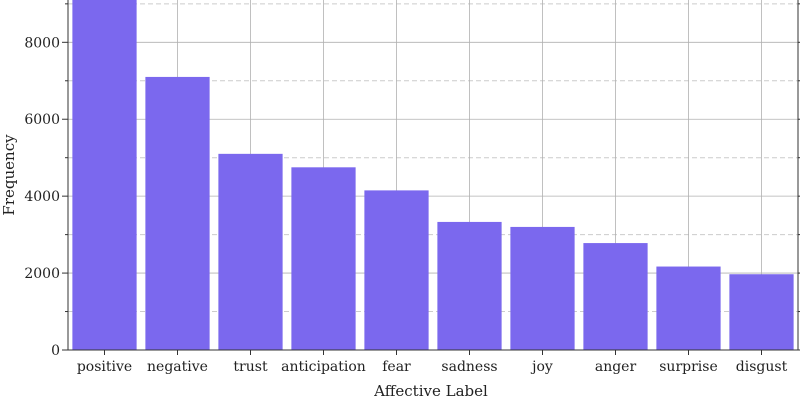  What do you see at coordinates (104, 367) in the screenshot?
I see `x-tick-label-positive: positive` at bounding box center [104, 367].